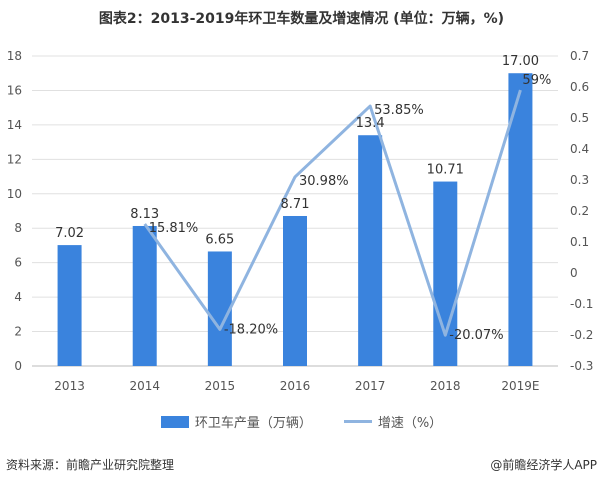  What do you see at coordinates (253, 423) in the screenshot?
I see `legend-label-production: 环卫车产量（万辆）` at bounding box center [253, 423].